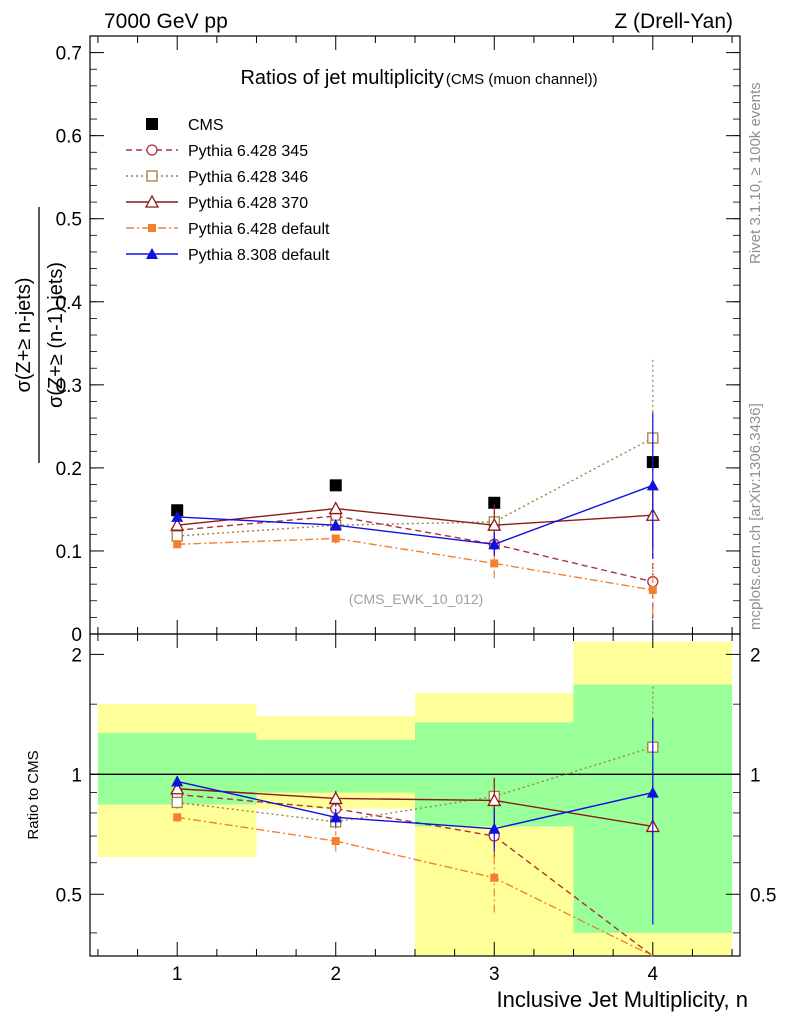 This screenshot has width=786, height=1029. Describe the element at coordinates (177, 974) in the screenshot. I see `xtick-label: 1` at that location.